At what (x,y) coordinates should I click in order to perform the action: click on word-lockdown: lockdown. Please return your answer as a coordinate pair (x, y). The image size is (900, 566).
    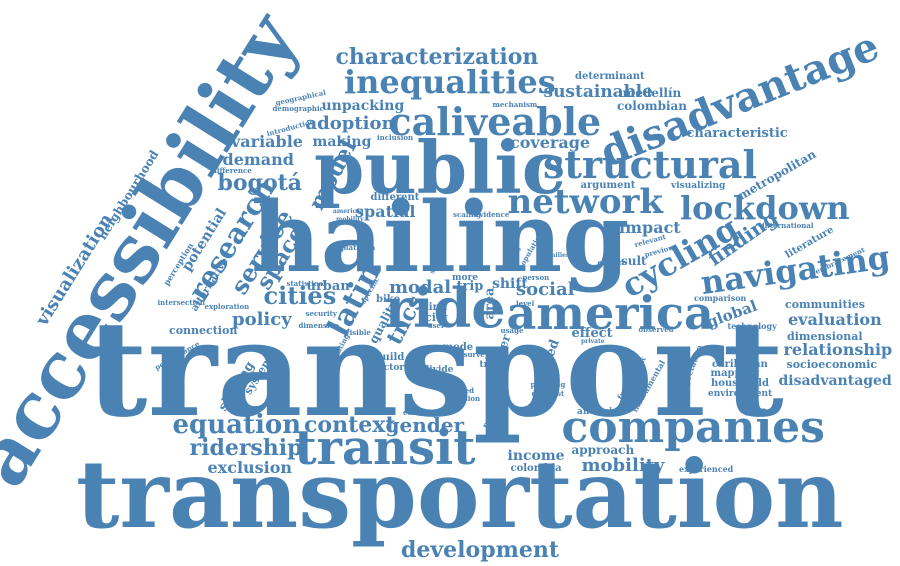
    Looking at the image, I should click on (765, 208).